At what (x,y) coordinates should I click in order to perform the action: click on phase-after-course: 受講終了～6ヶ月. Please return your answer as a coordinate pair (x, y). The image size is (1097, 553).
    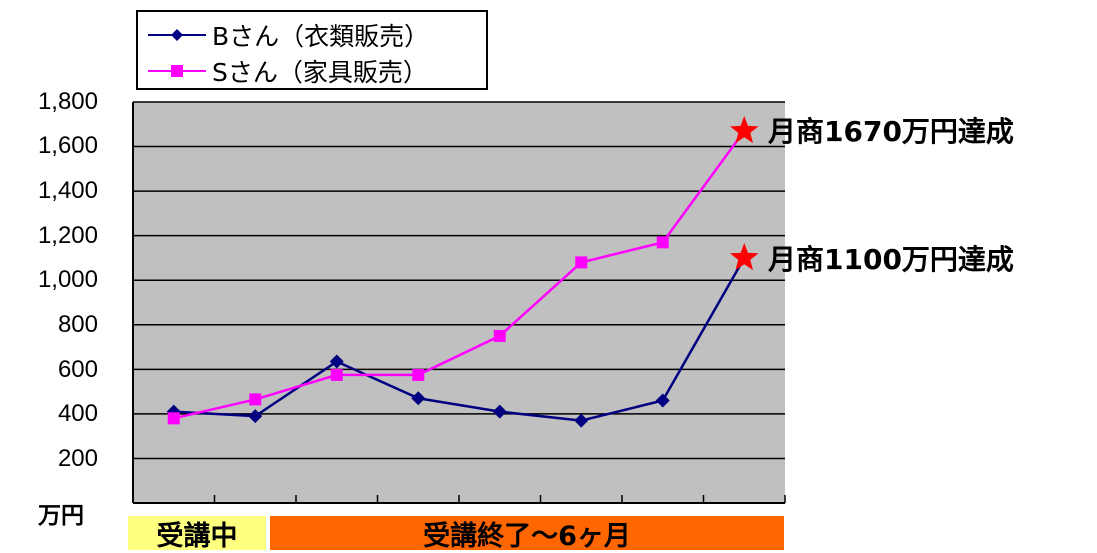
    Looking at the image, I should click on (527, 534).